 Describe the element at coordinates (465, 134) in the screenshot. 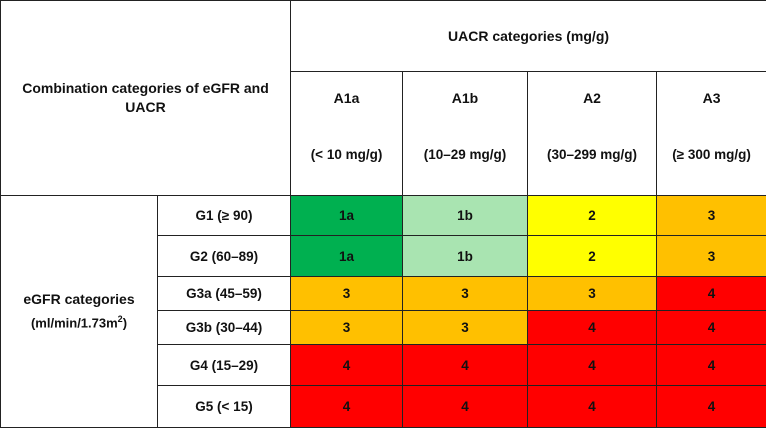

I see `column-header-a1b: A1b (10–29 mg/g)` at that location.